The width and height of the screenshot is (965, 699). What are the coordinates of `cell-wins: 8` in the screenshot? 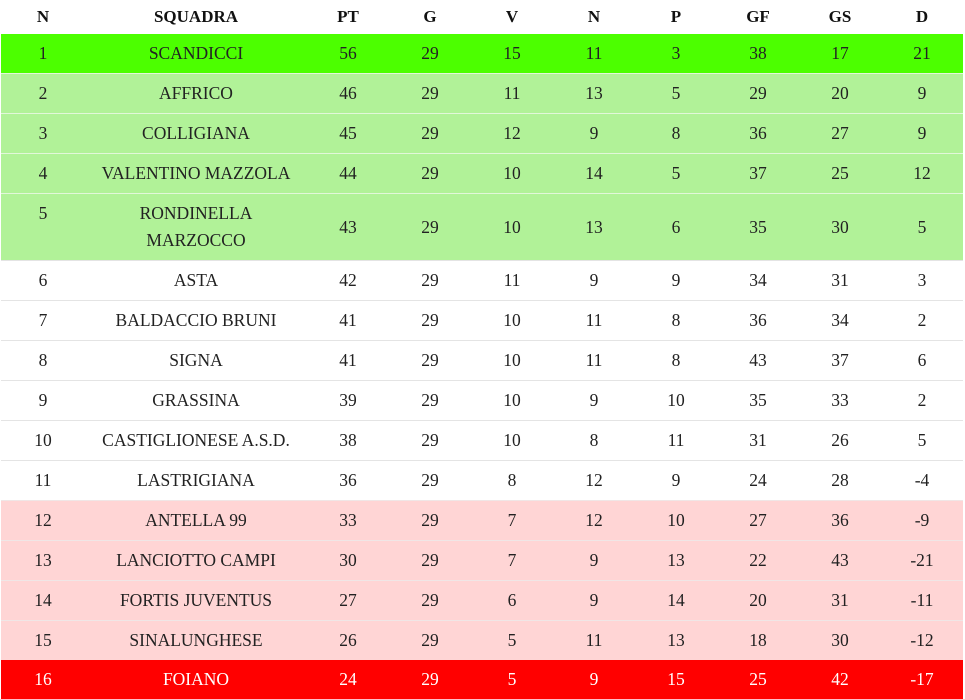 It's located at (512, 480).